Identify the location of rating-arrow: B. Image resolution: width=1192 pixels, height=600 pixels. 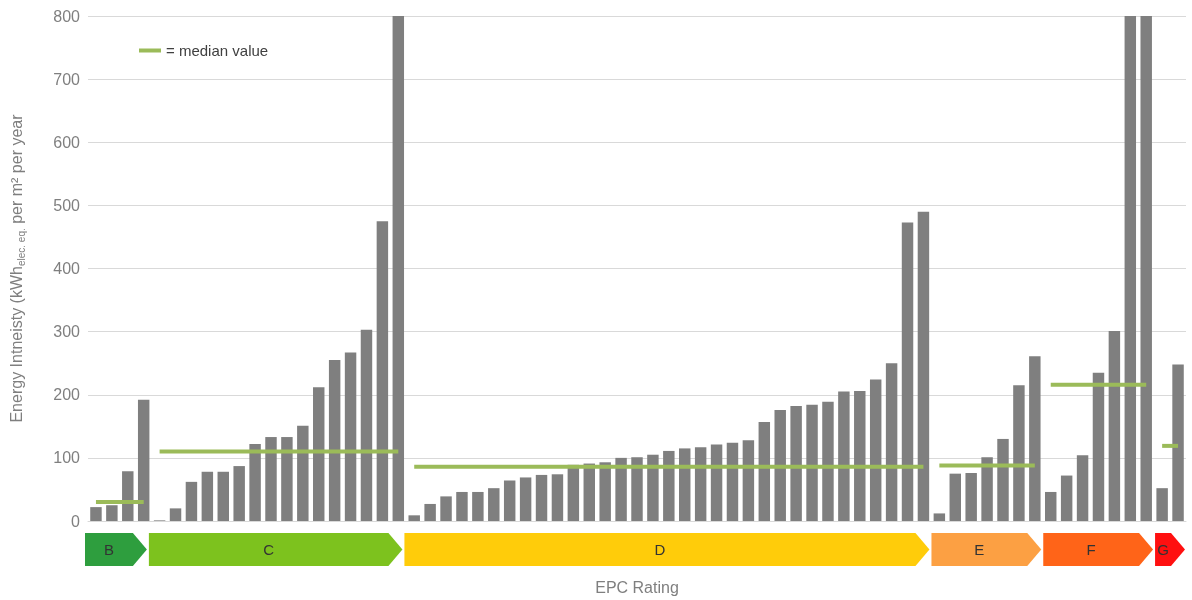
(116, 549).